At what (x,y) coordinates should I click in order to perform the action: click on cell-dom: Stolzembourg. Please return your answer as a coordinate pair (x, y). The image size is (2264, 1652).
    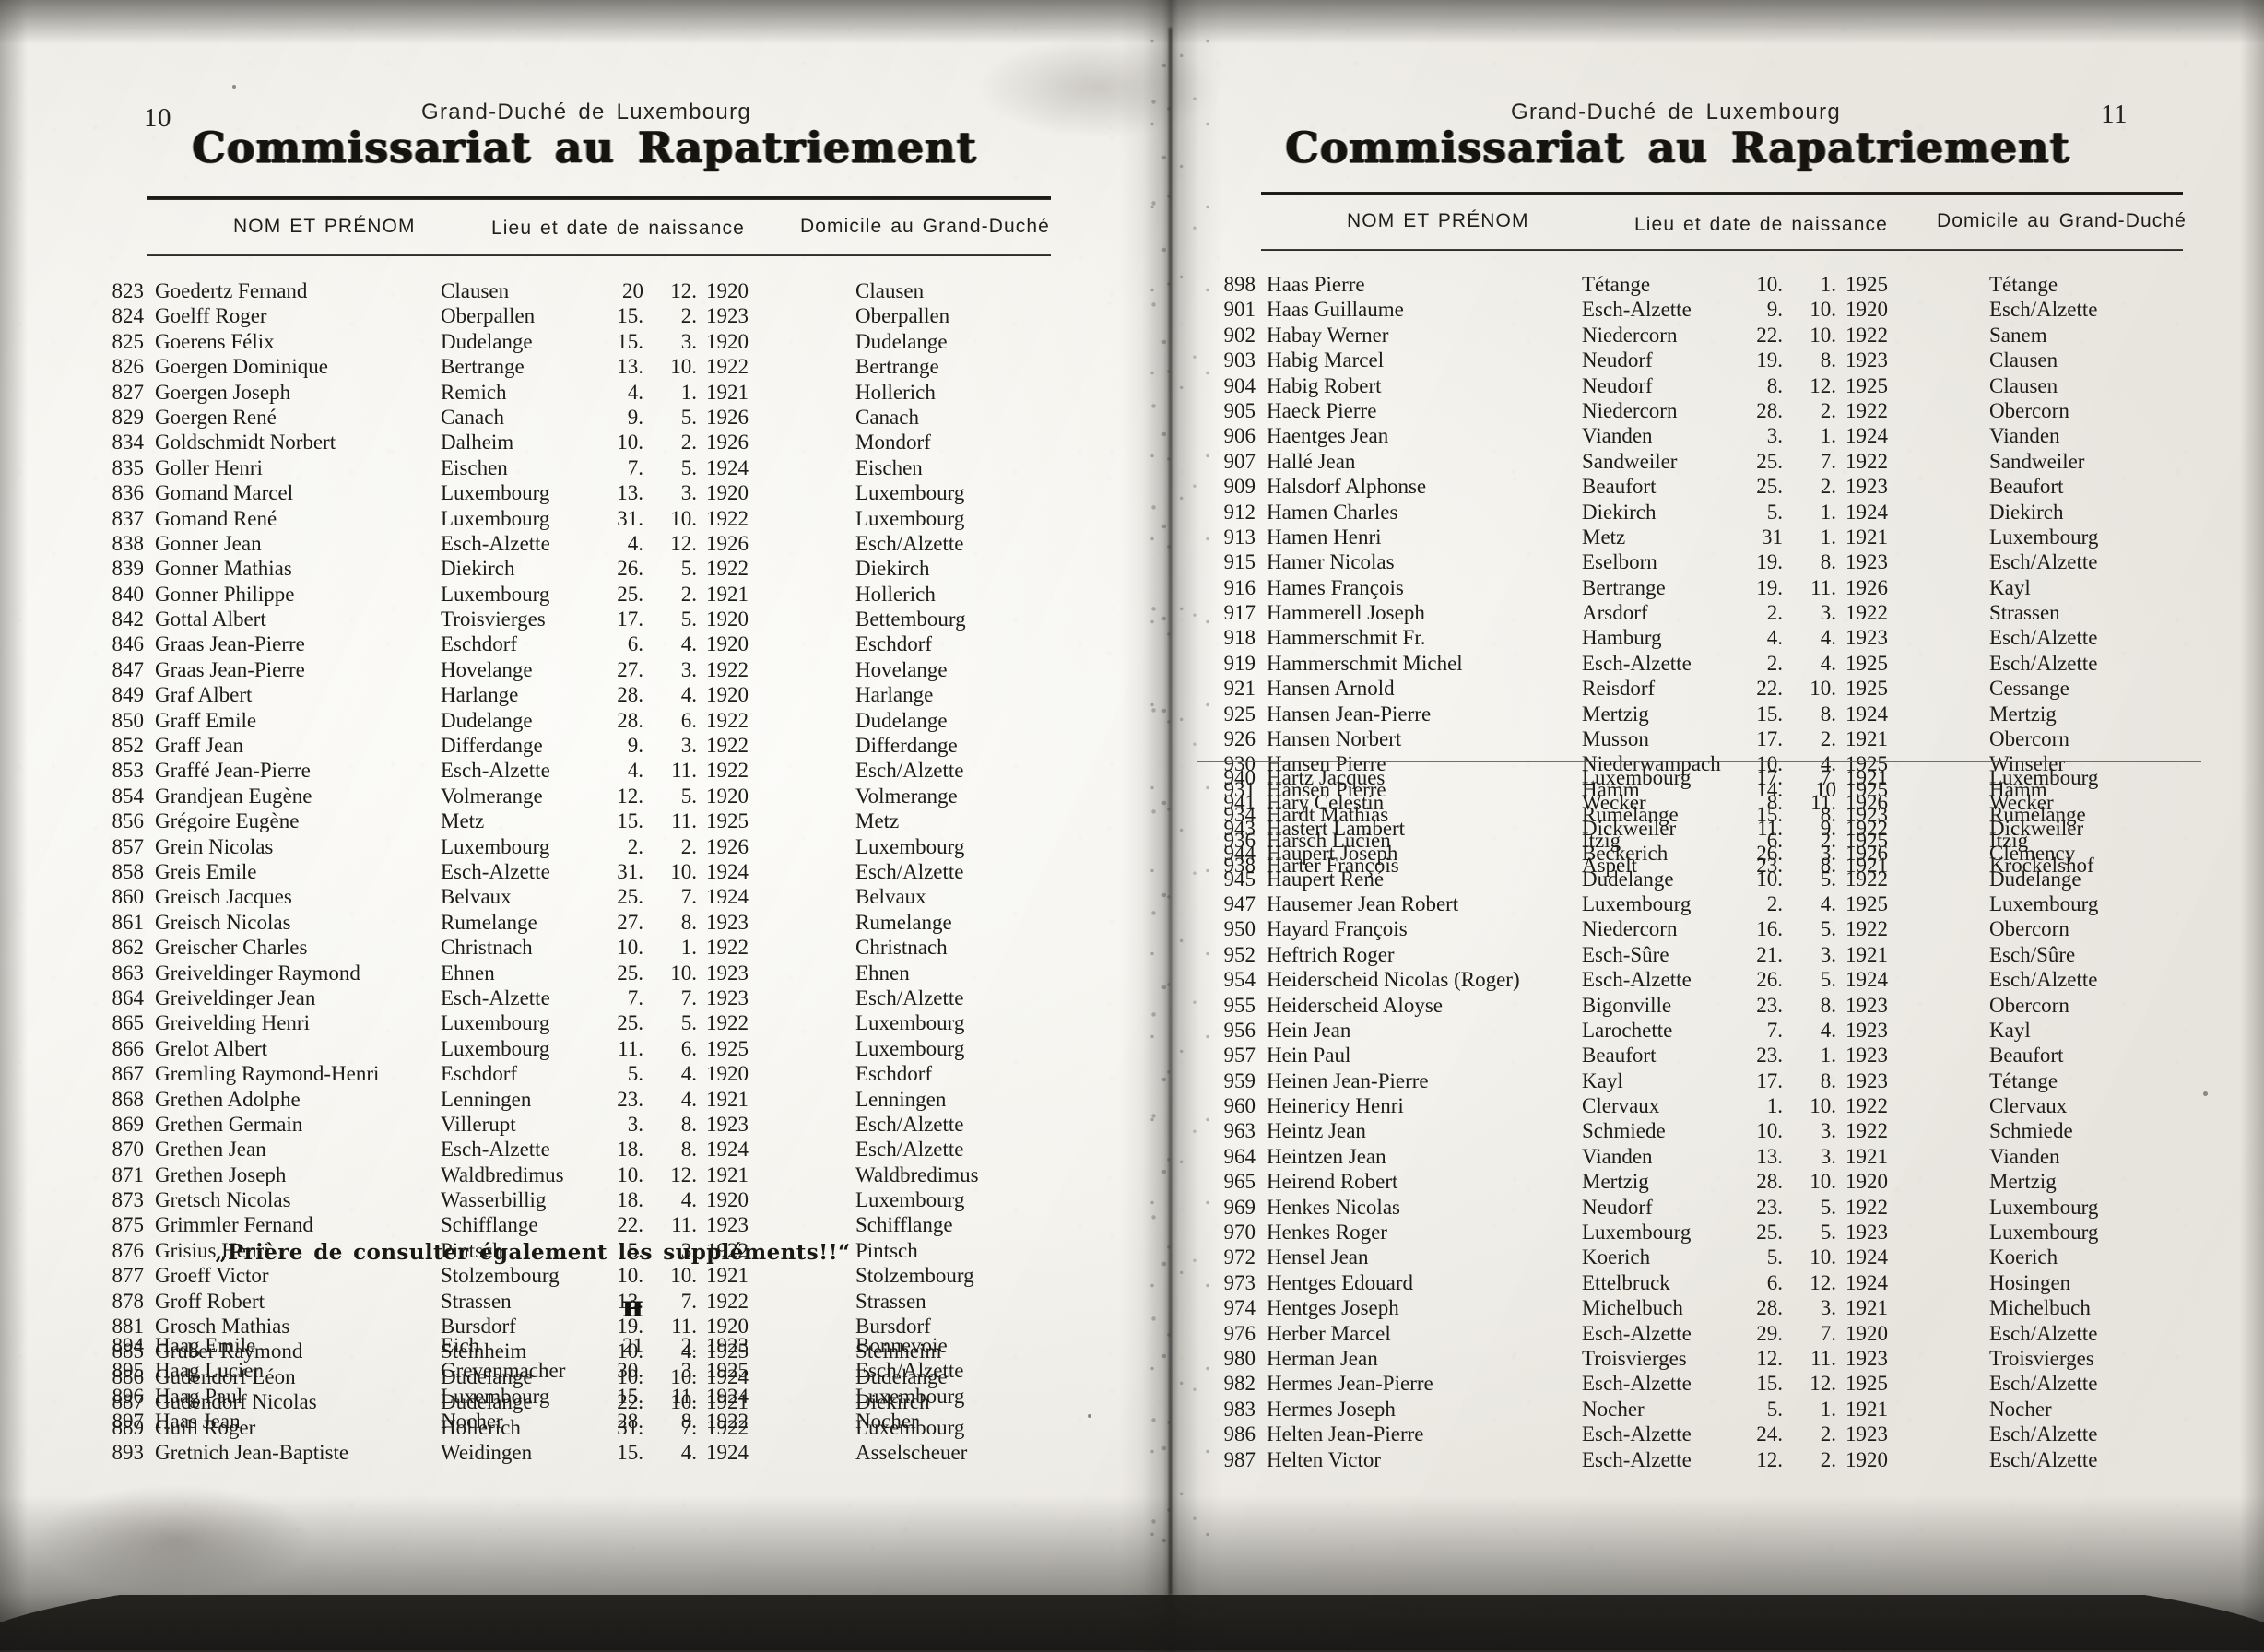
    Looking at the image, I should click on (914, 1276).